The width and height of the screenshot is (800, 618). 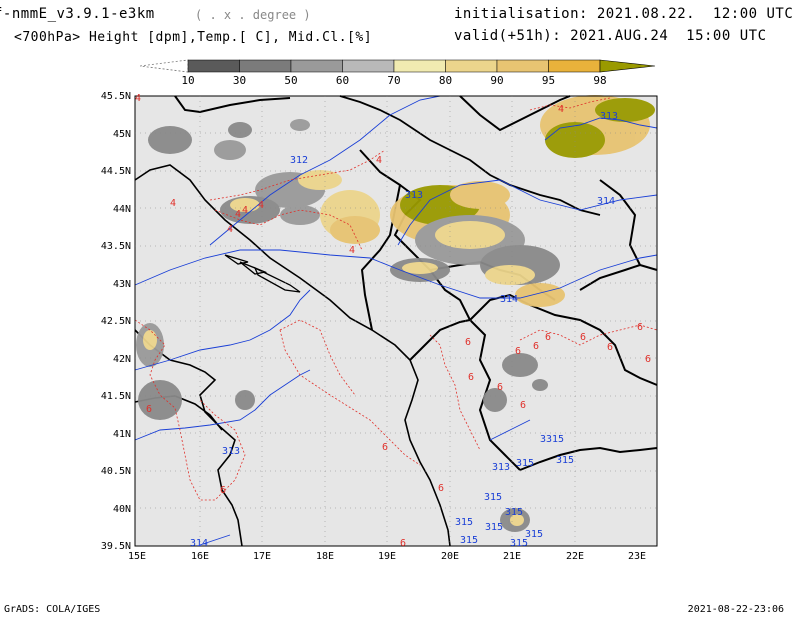 I want to click on colorbar-label: 10, so click(x=187, y=80).